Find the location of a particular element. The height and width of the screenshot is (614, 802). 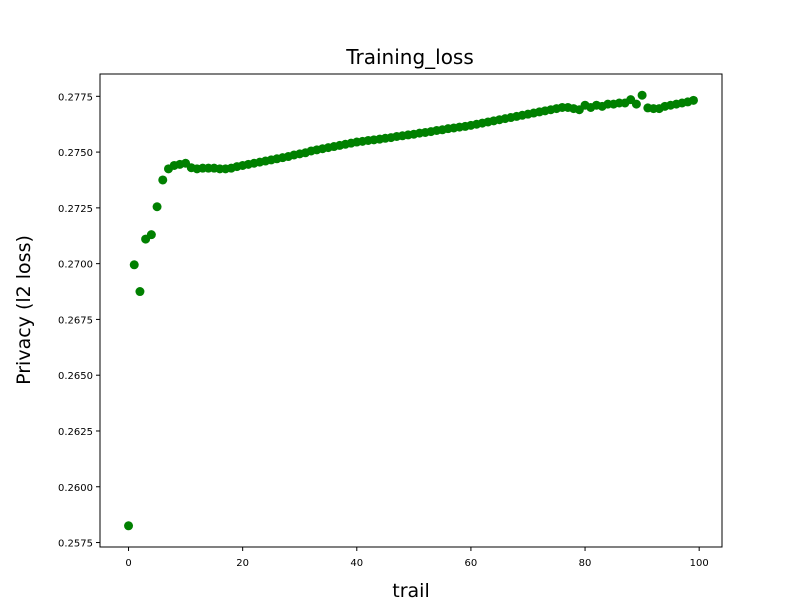

chart-title: Training_loss is located at coordinates (409, 57).